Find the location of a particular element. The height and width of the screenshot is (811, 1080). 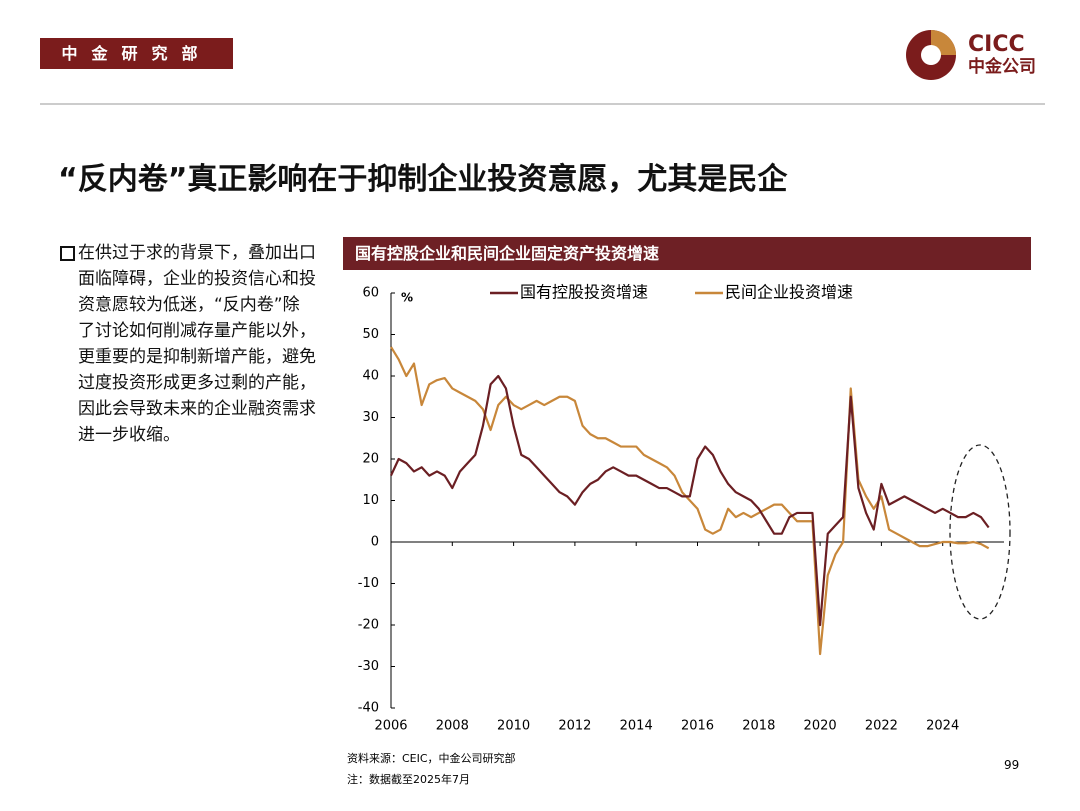

y-tick-label: 40 is located at coordinates (370, 376).